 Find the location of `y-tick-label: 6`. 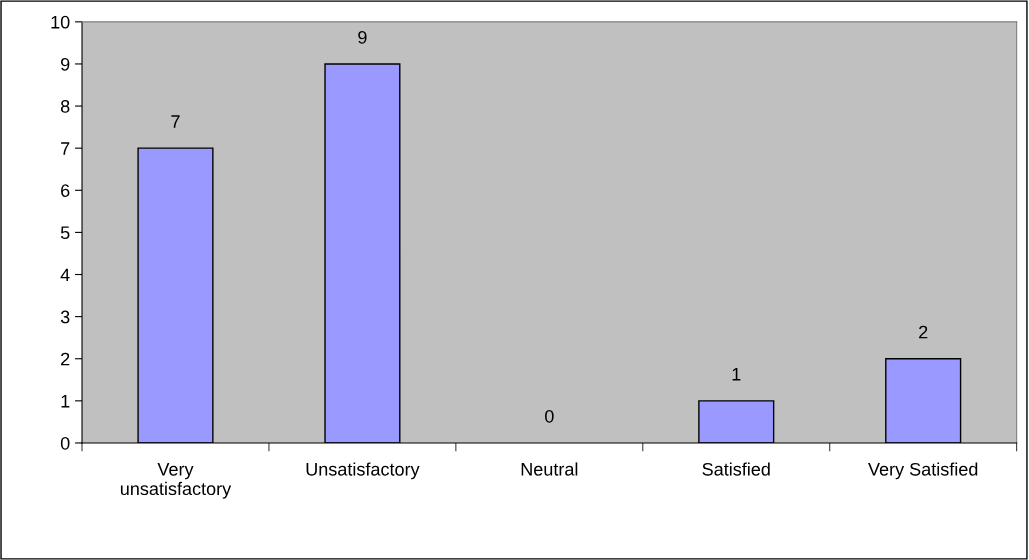

y-tick-label: 6 is located at coordinates (65, 191).